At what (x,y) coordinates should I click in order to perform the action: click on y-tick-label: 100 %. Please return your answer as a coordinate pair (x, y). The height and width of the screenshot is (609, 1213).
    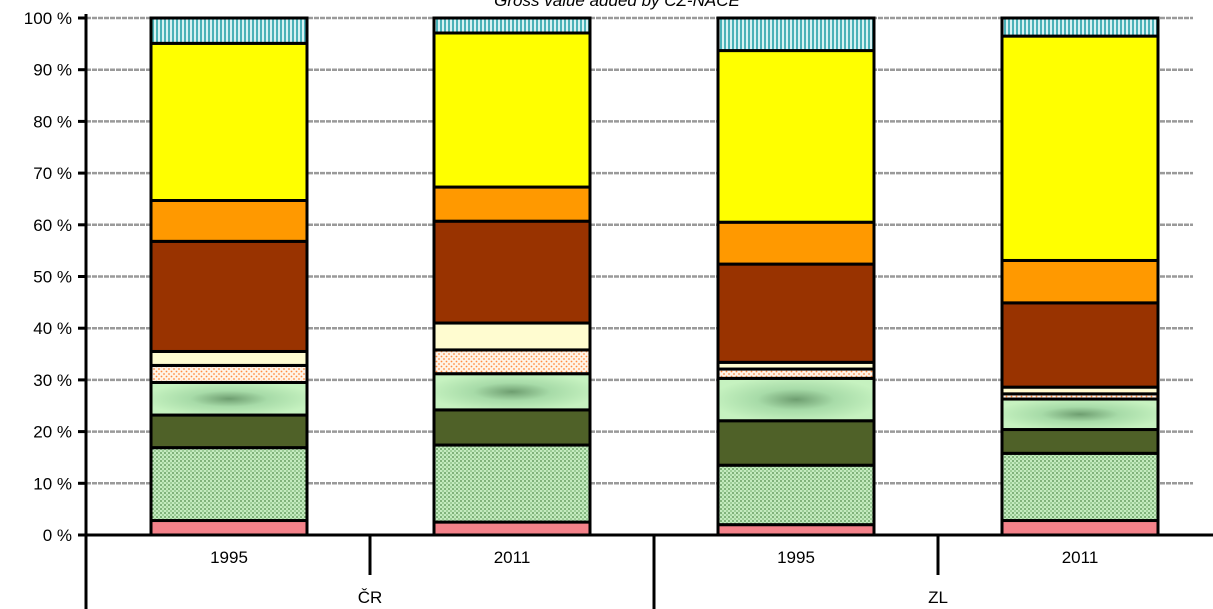
    Looking at the image, I should click on (48, 18).